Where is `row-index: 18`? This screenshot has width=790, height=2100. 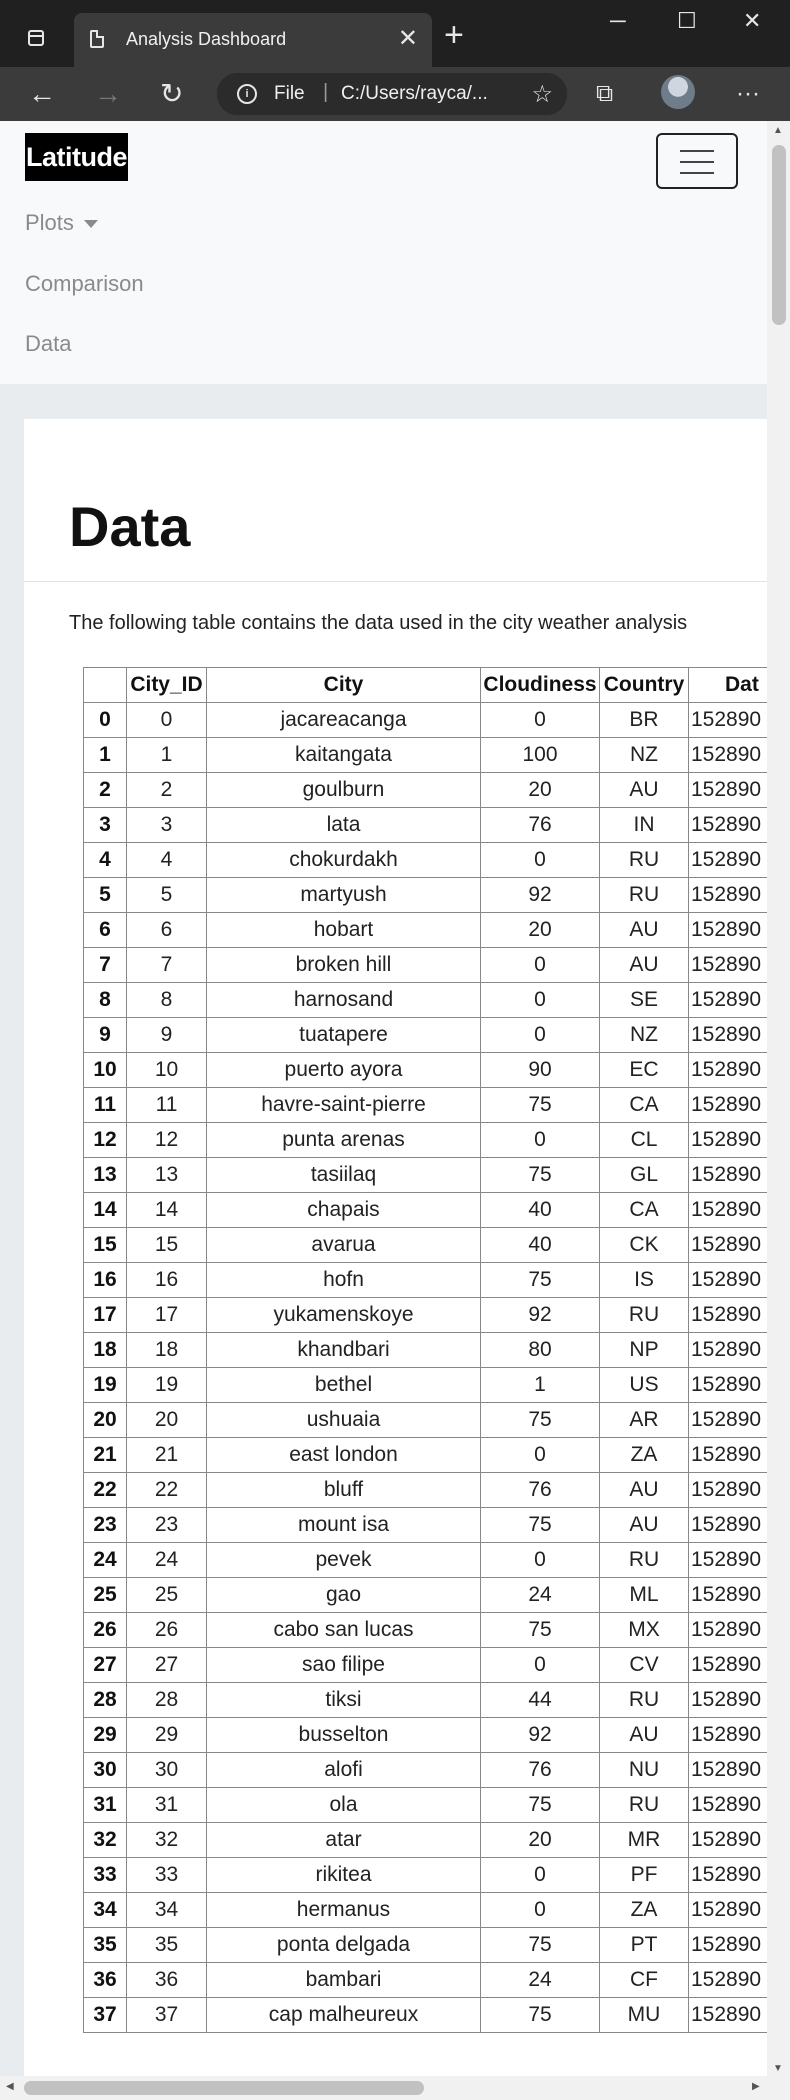
row-index: 18 is located at coordinates (105, 1350).